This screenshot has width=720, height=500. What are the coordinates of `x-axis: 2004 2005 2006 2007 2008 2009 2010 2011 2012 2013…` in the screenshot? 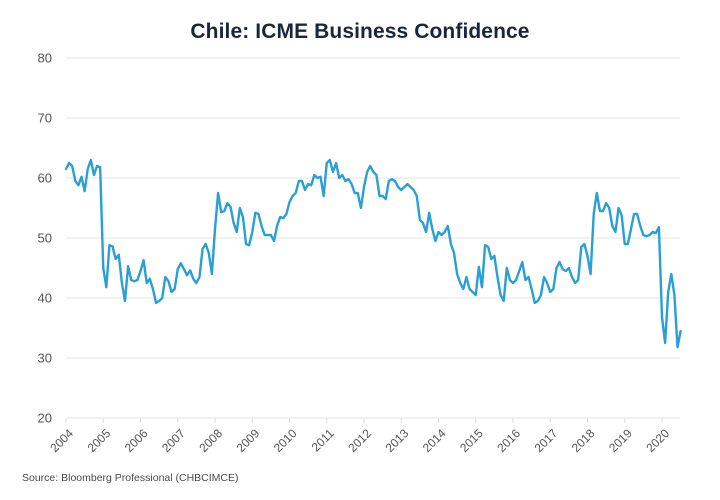 It's located at (359, 436).